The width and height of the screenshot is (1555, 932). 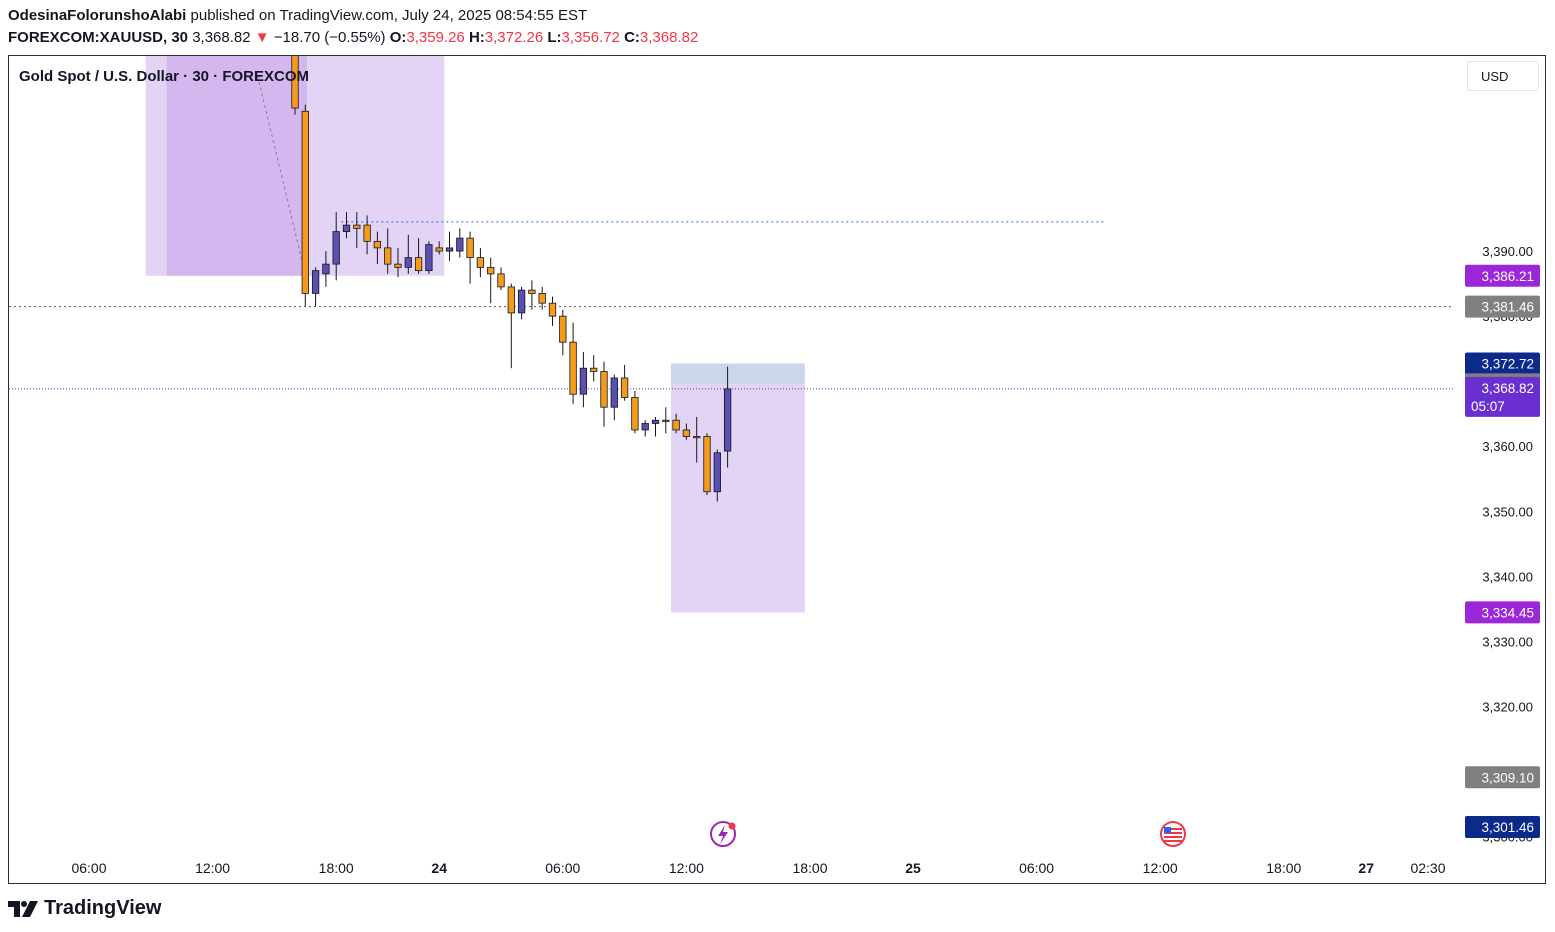 What do you see at coordinates (1499, 469) in the screenshot?
I see `price-axis` at bounding box center [1499, 469].